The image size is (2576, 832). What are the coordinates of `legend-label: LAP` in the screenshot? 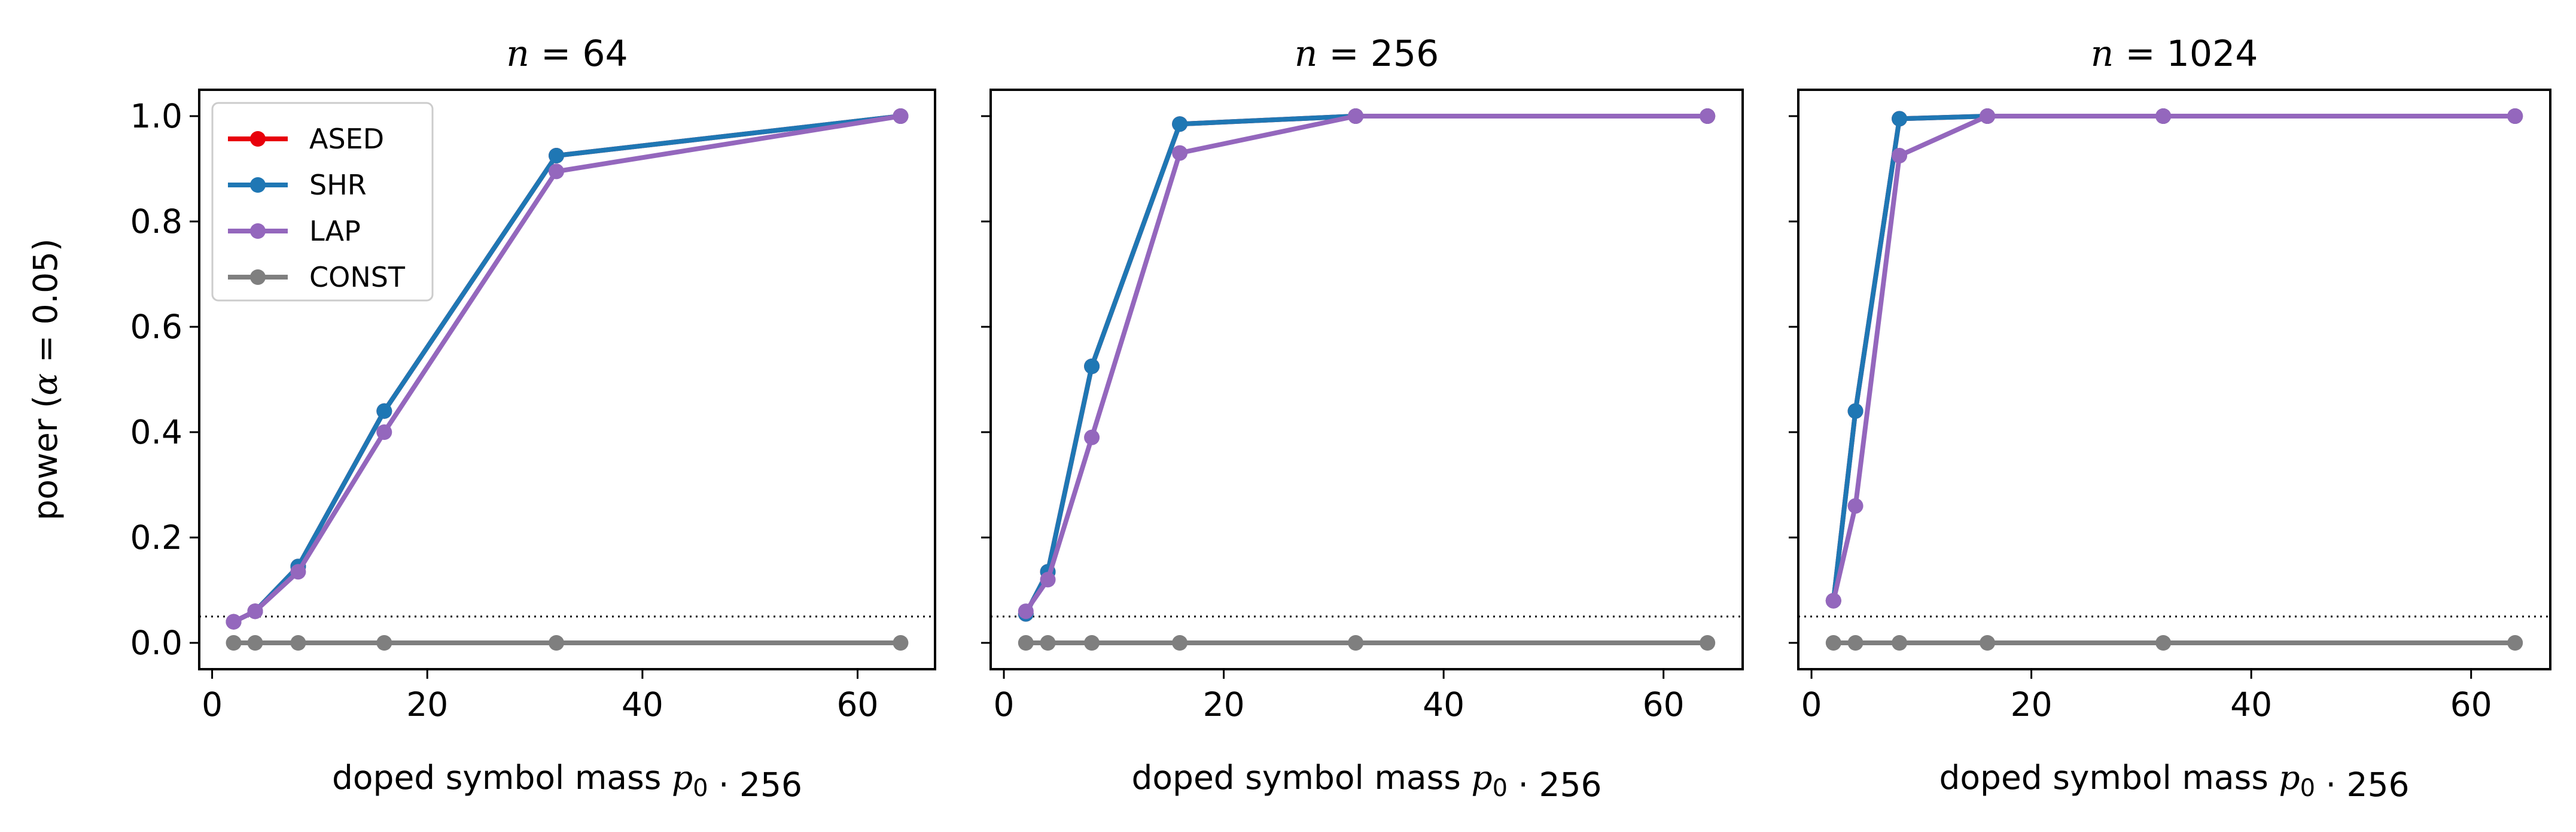 It's located at (335, 231).